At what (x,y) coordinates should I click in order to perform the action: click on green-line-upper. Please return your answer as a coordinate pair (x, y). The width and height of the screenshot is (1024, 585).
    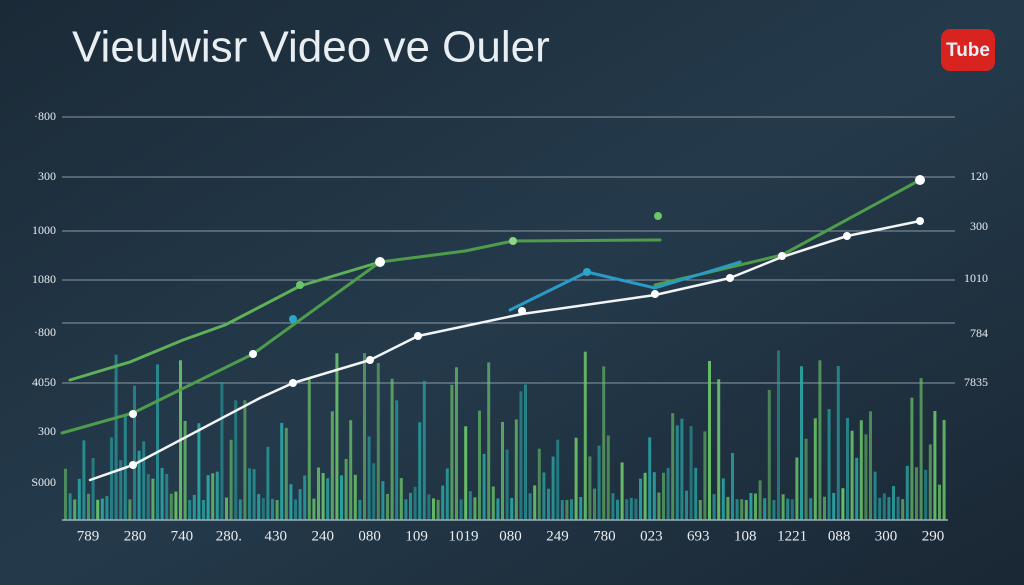
    Looking at the image, I should click on (225, 321).